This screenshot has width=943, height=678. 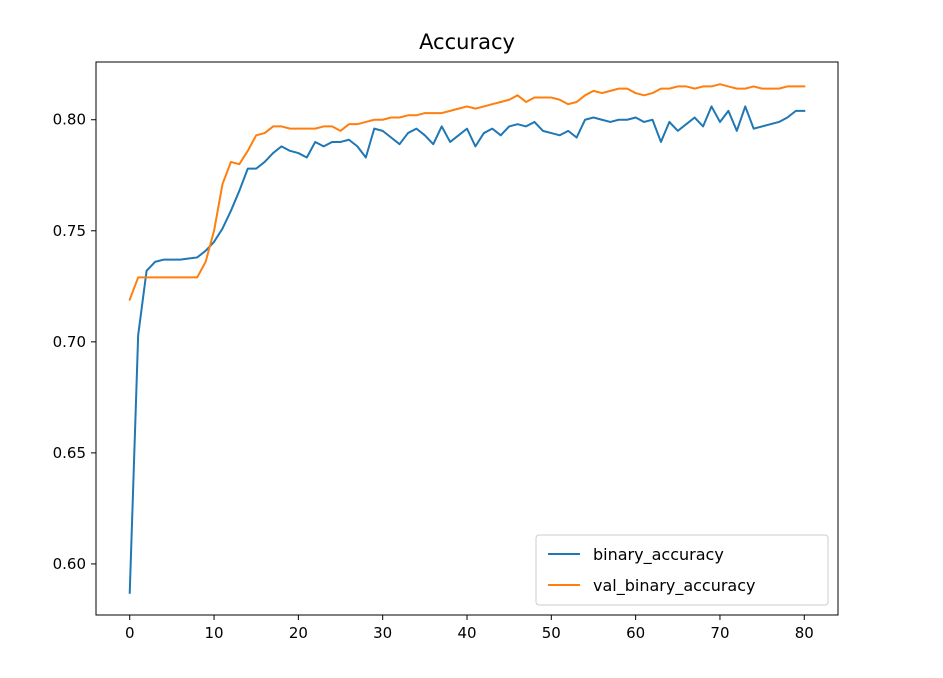 I want to click on legend: binary_accuracy val_binary_accuracy, so click(x=682, y=570).